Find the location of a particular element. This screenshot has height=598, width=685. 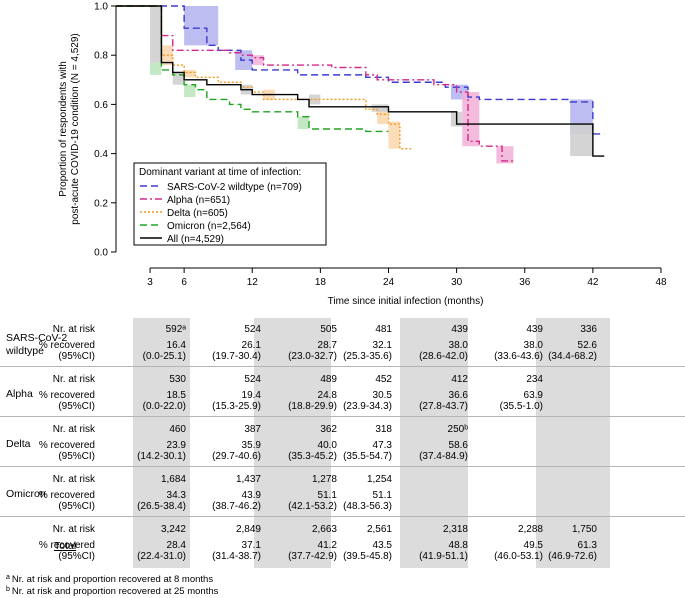

table-cell: (27.8-43.7) is located at coordinates (443, 406).